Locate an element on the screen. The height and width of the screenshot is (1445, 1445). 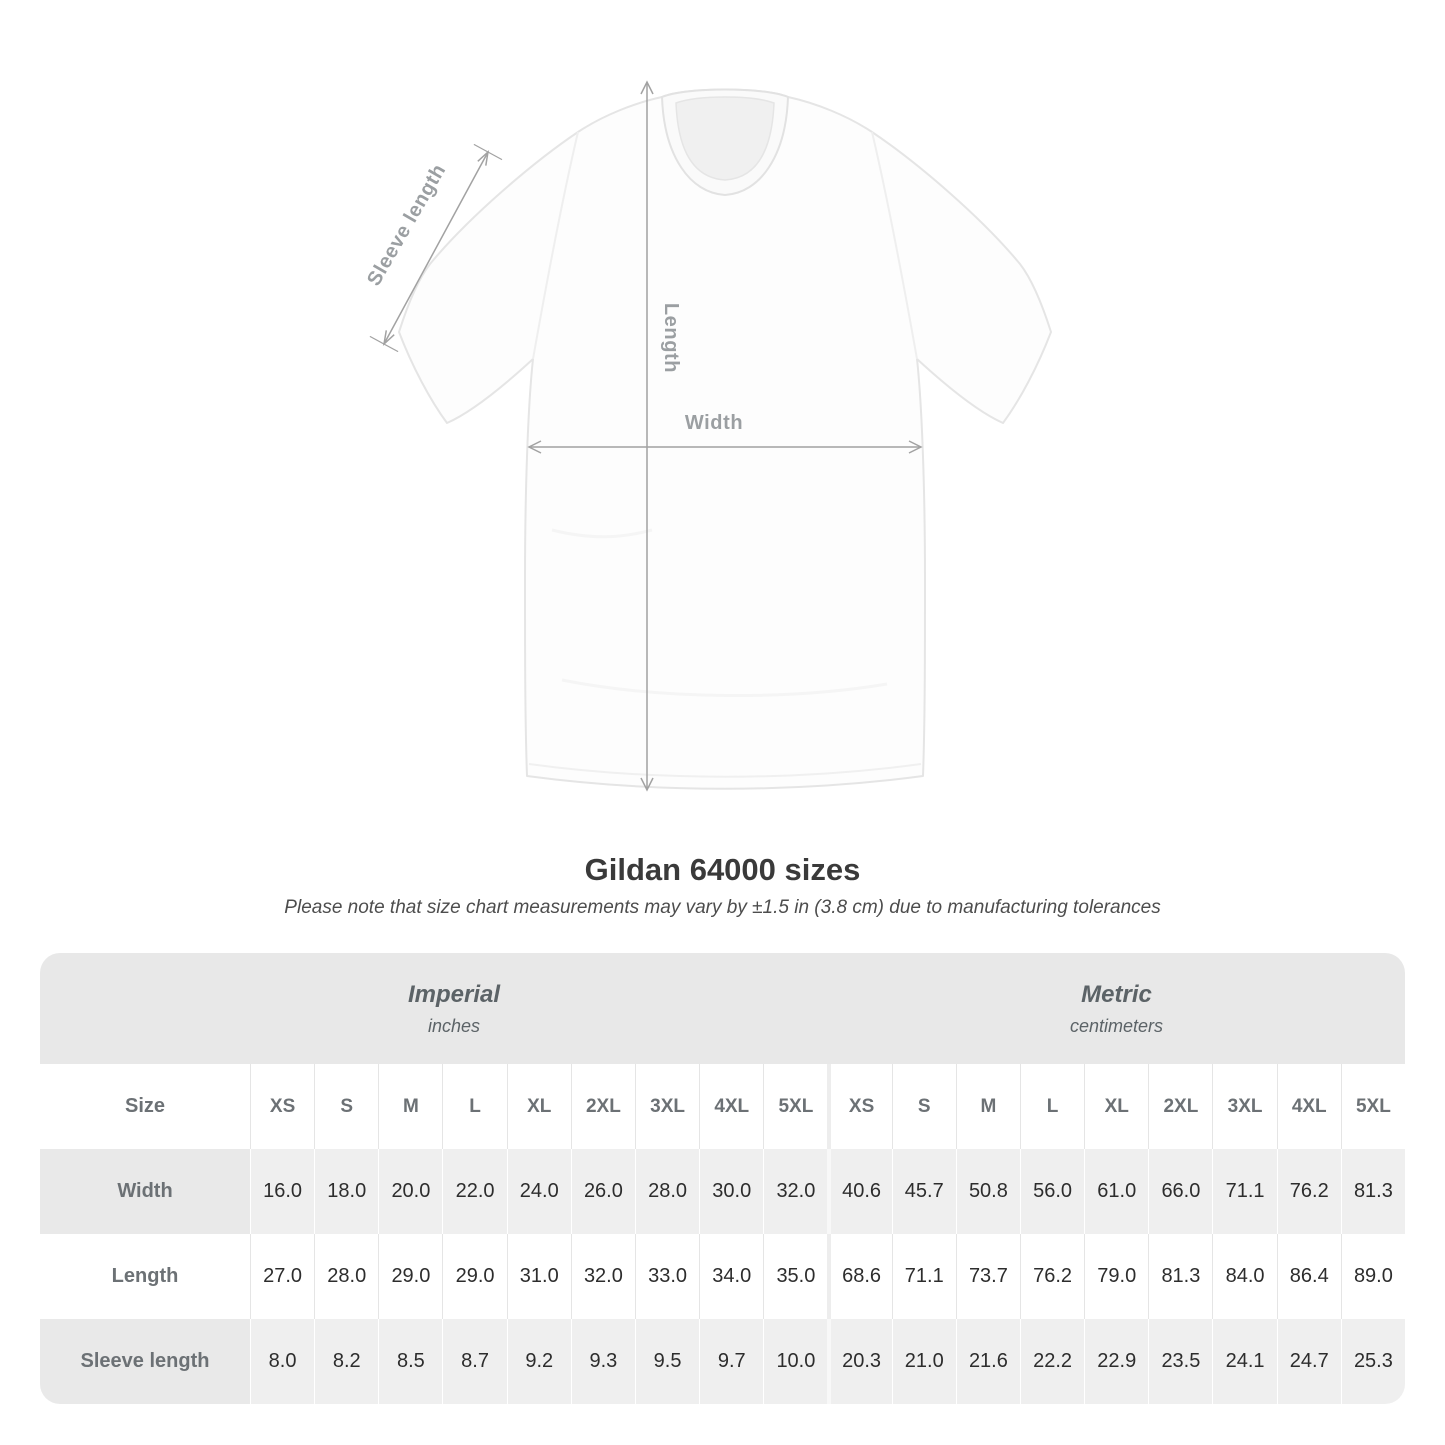
value-cell: 21.0 is located at coordinates (923, 1361).